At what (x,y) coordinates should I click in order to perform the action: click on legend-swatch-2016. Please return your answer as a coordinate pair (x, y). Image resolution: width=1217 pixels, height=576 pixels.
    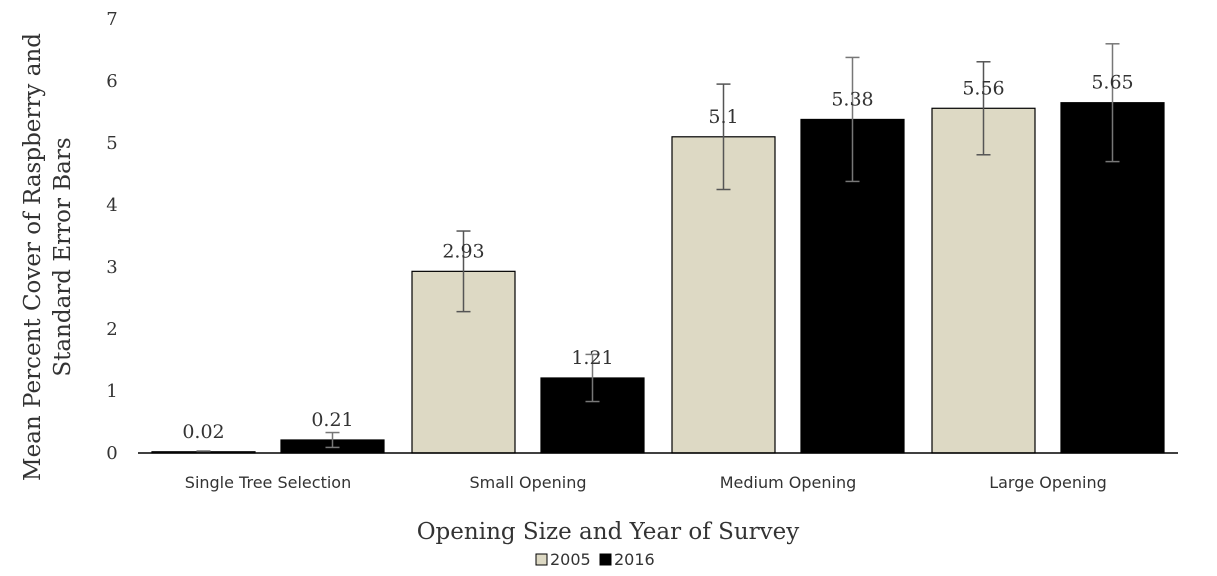
    Looking at the image, I should click on (605, 559).